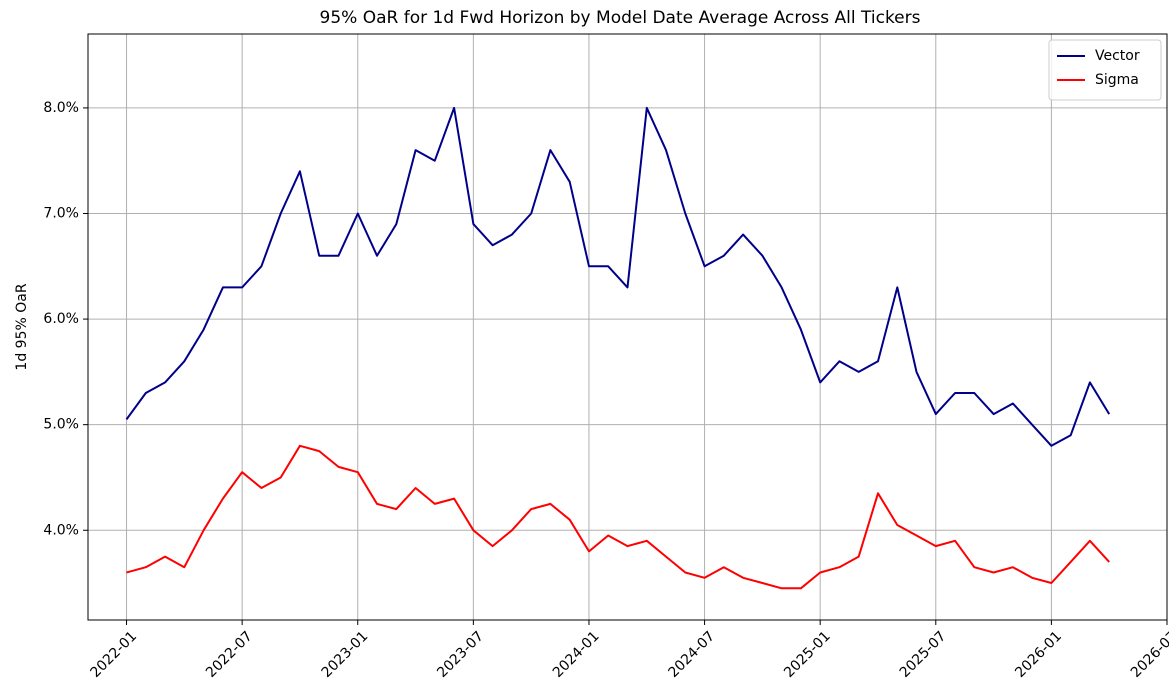  I want to click on legend-label: Vector, so click(1117, 56).